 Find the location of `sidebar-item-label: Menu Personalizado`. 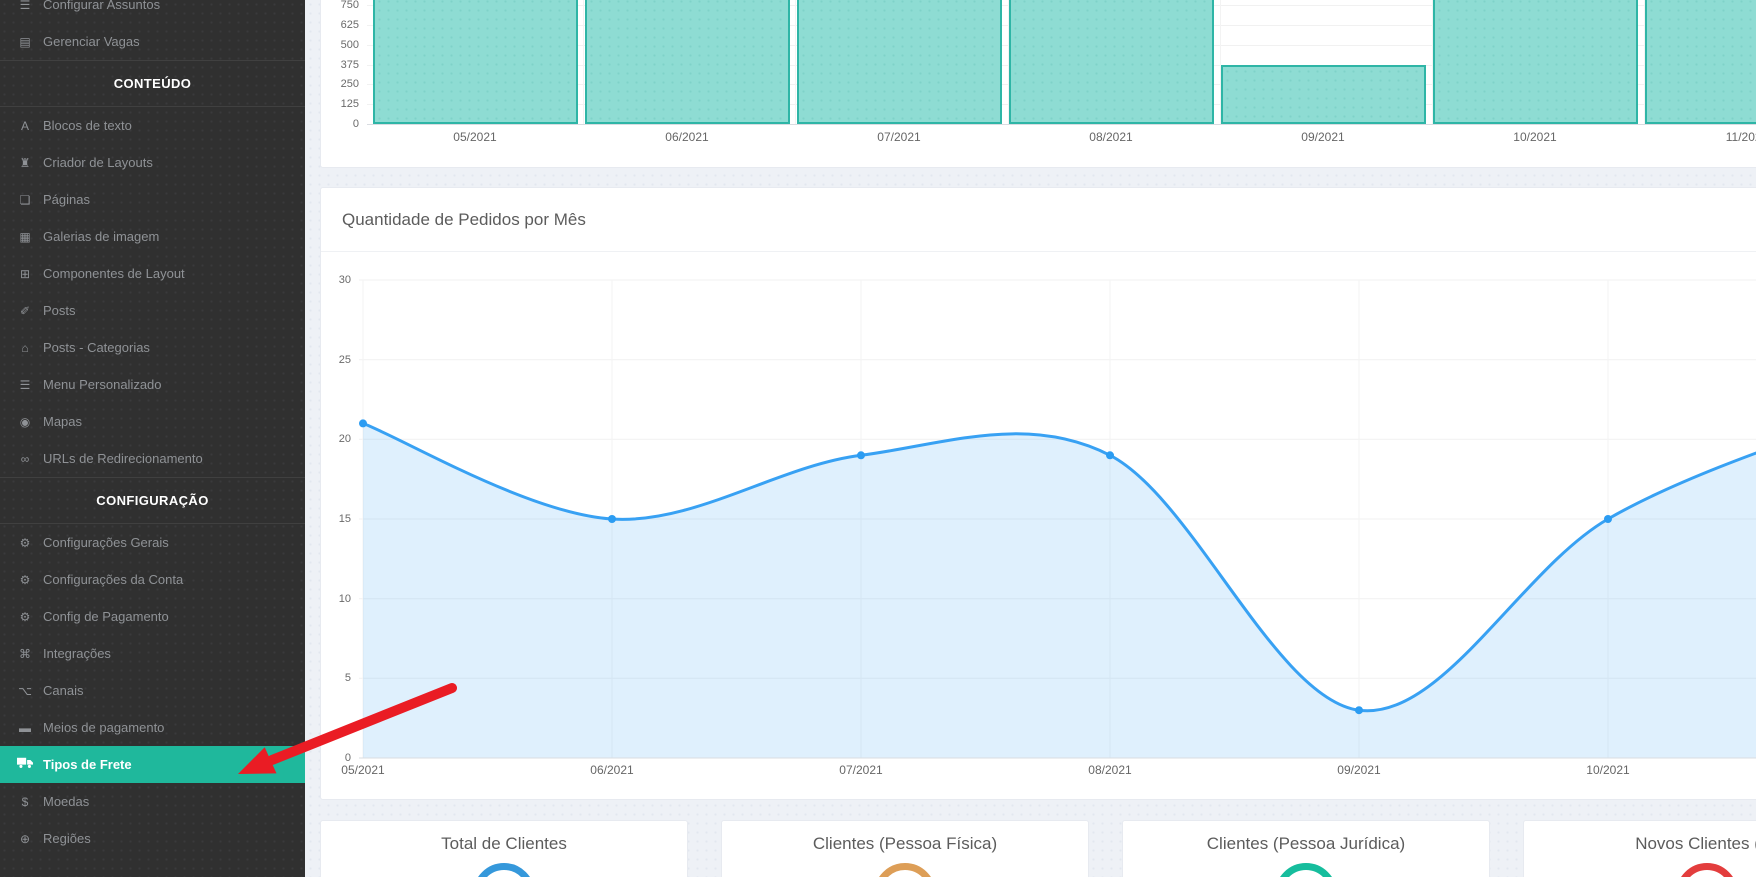

sidebar-item-label: Menu Personalizado is located at coordinates (102, 384).